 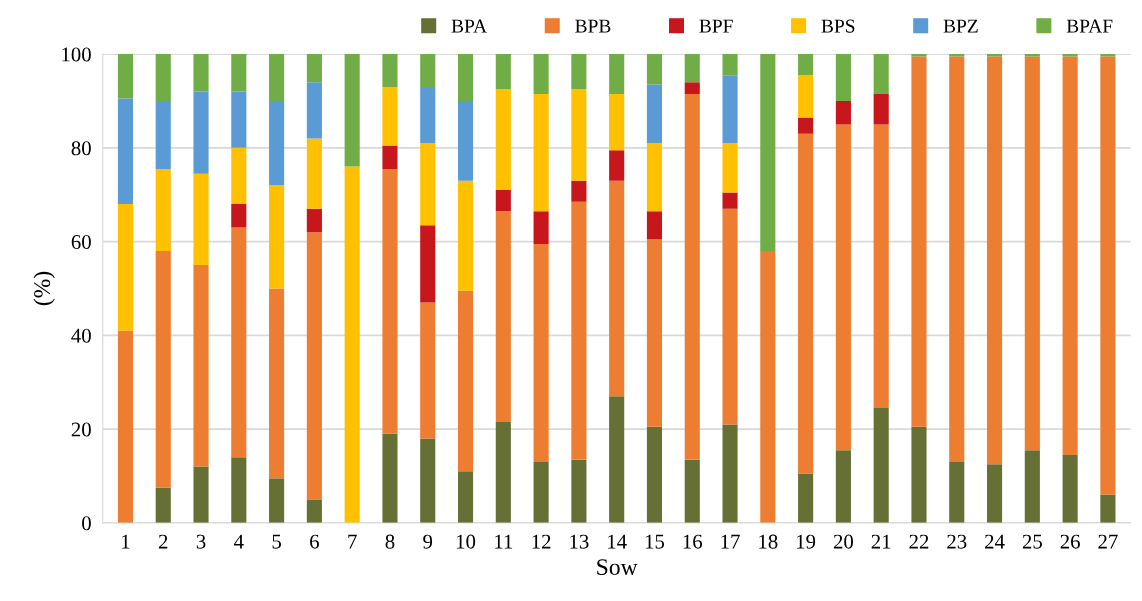 What do you see at coordinates (126, 541) in the screenshot?
I see `x-tick-label: 1` at bounding box center [126, 541].